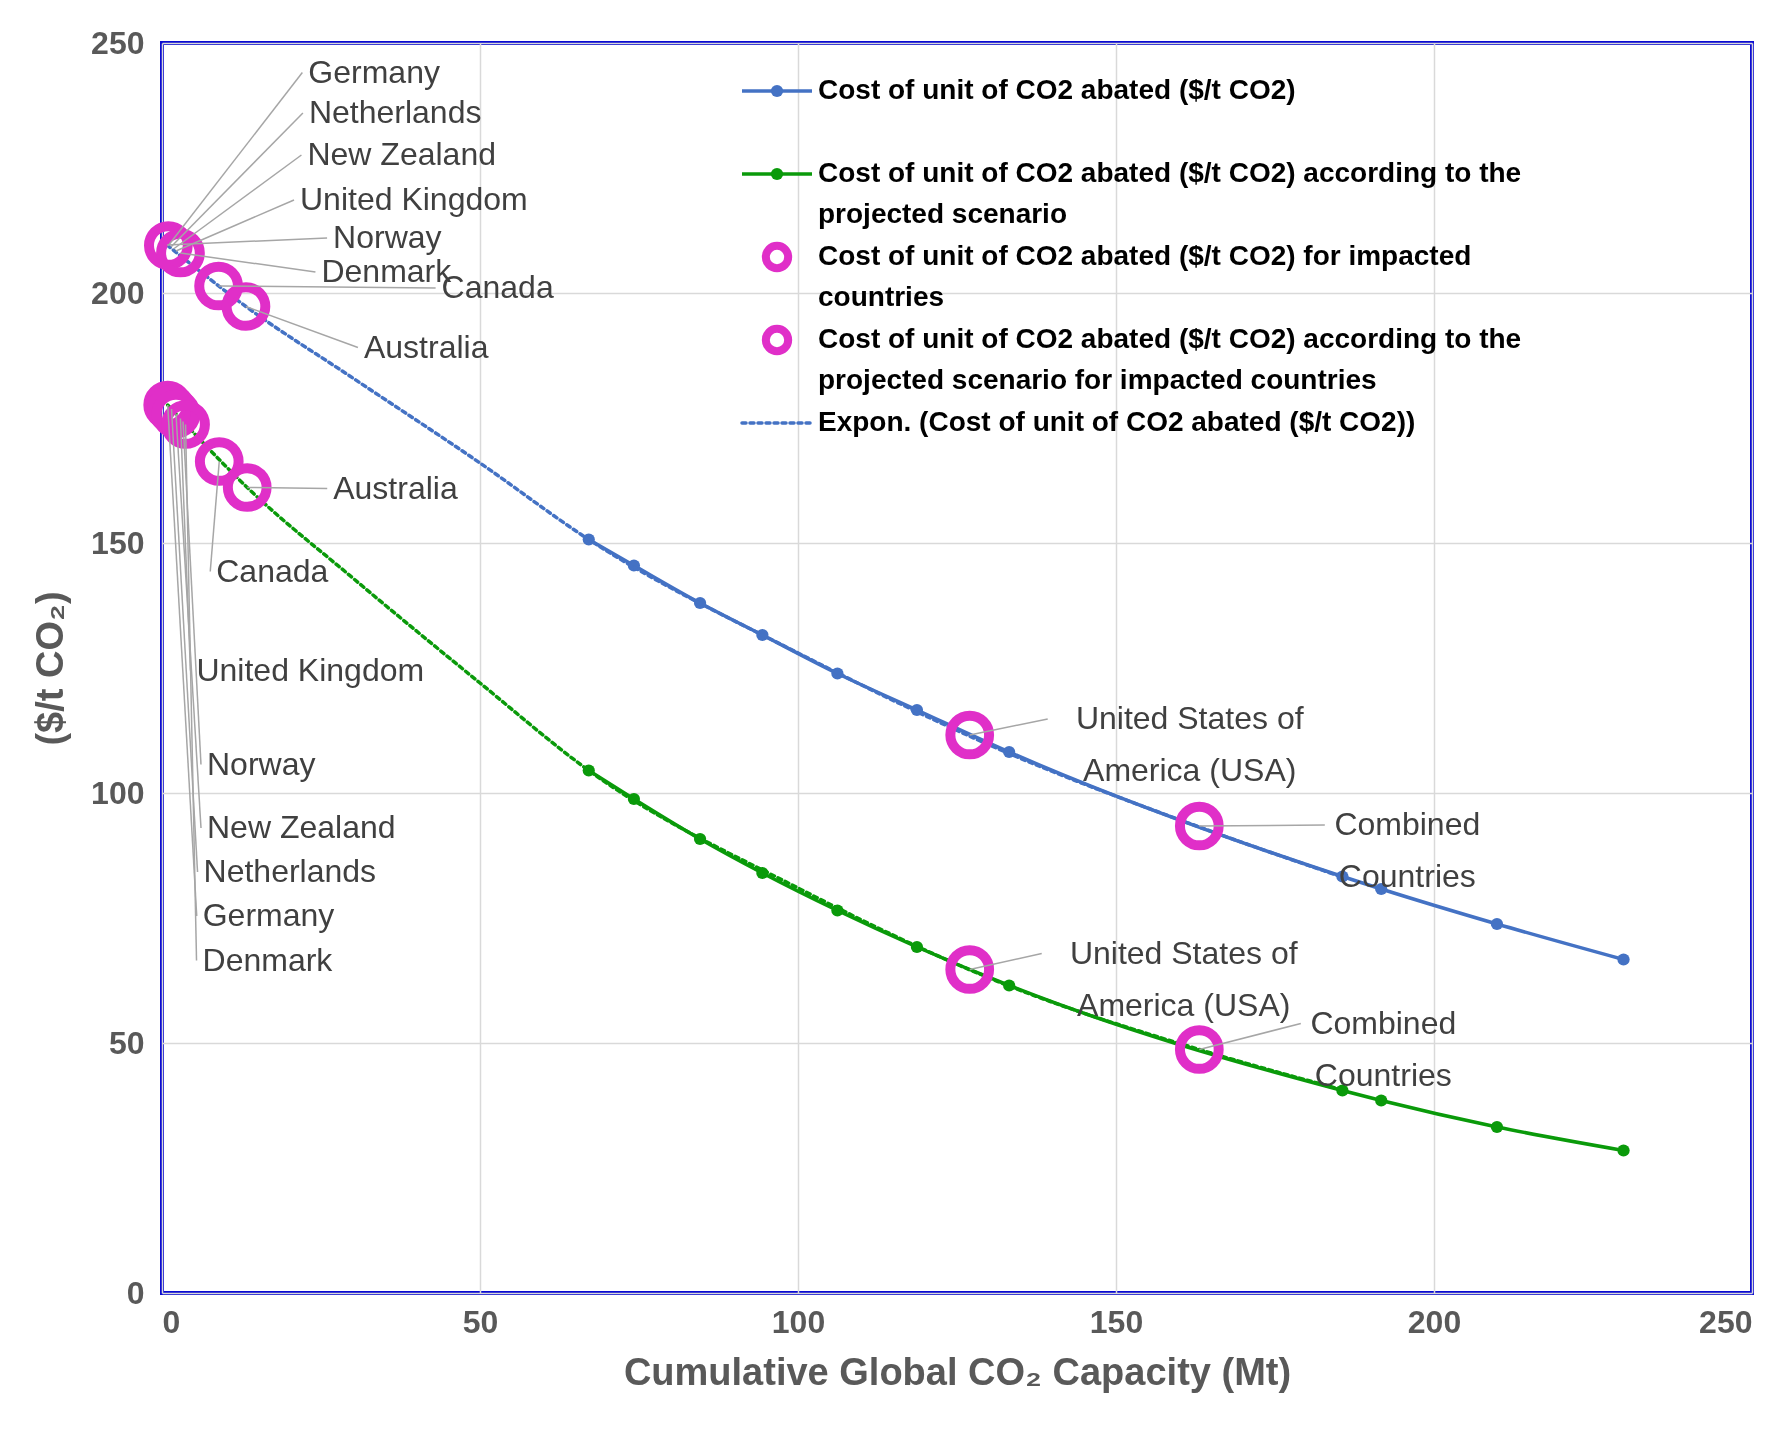 Image resolution: width=1785 pixels, height=1432 pixels. What do you see at coordinates (135, 1292) in the screenshot?
I see `y-tick-label: 0` at bounding box center [135, 1292].